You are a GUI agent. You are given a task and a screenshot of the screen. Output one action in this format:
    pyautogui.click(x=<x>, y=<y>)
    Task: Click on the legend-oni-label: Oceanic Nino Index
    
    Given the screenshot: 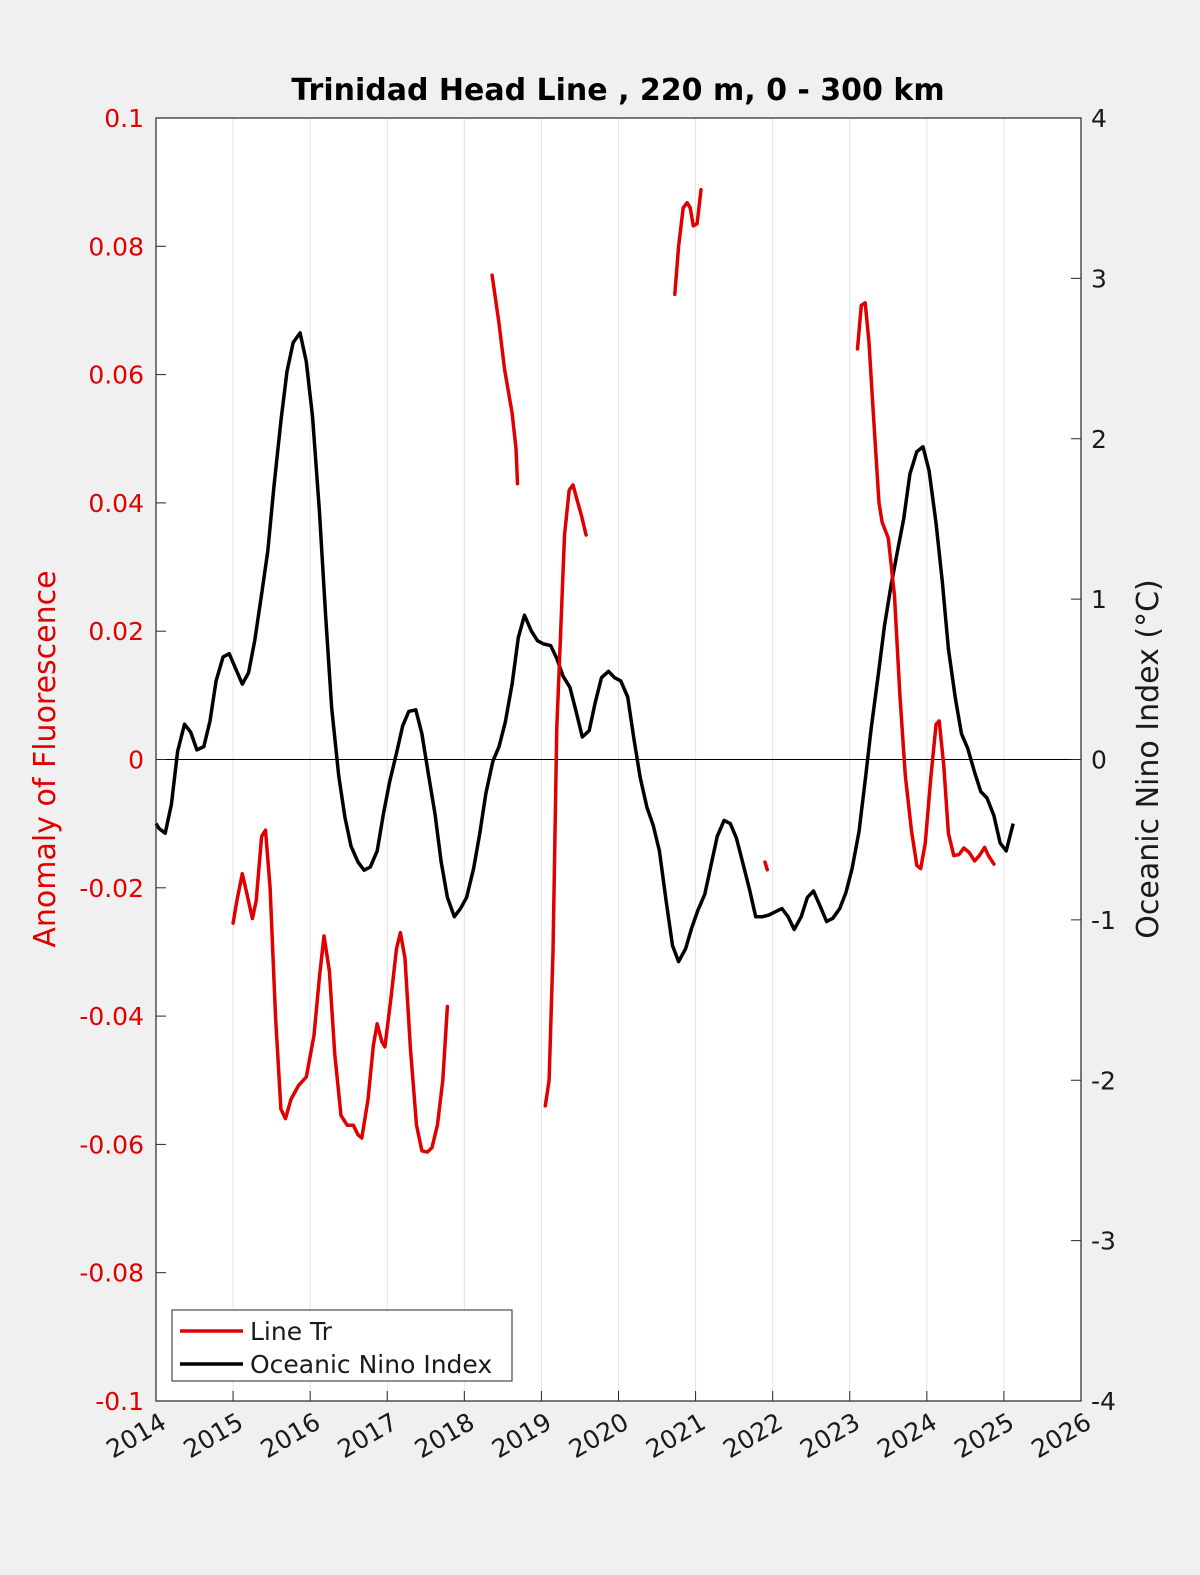 What is the action you would take?
    pyautogui.click(x=371, y=1364)
    